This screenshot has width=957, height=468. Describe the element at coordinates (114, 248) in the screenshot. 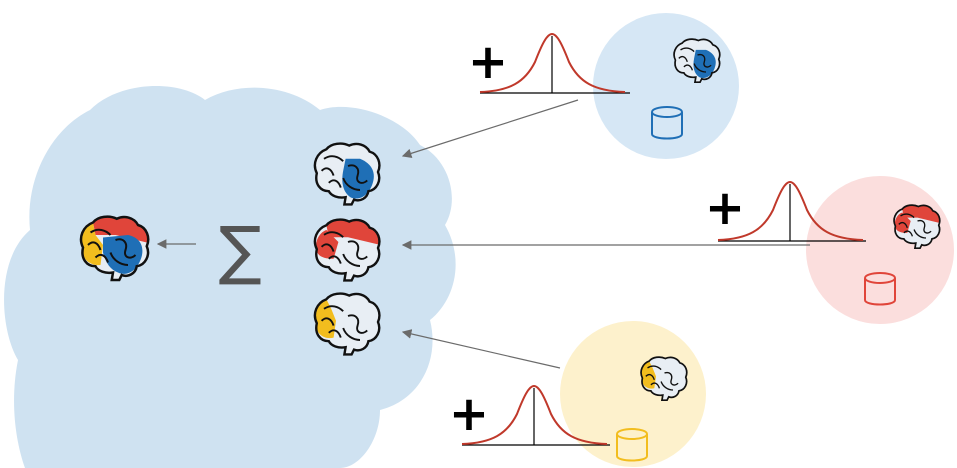

I see `aggregated-brain-icon` at that location.